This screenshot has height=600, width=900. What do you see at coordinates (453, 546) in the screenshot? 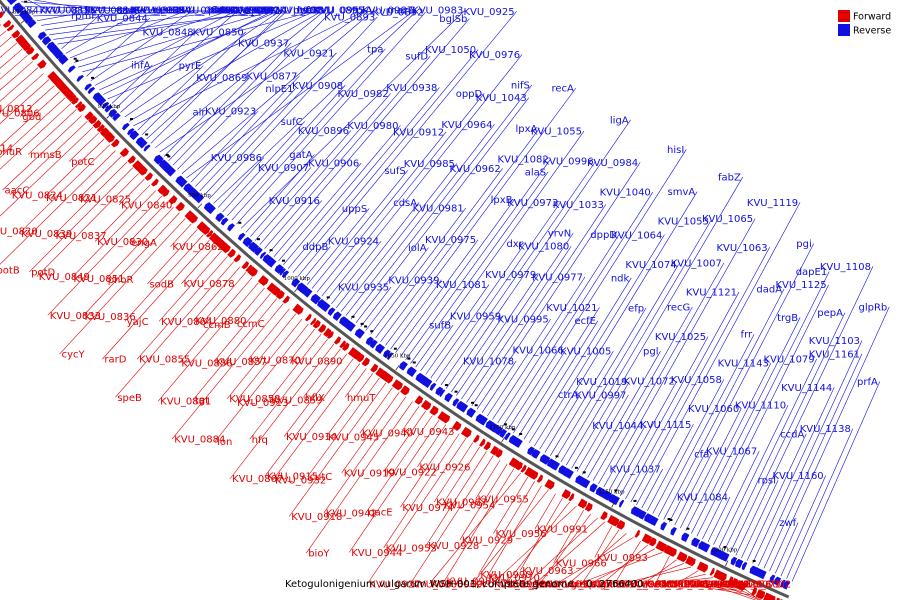
I see `gene-label: KVU_0928` at bounding box center [453, 546].